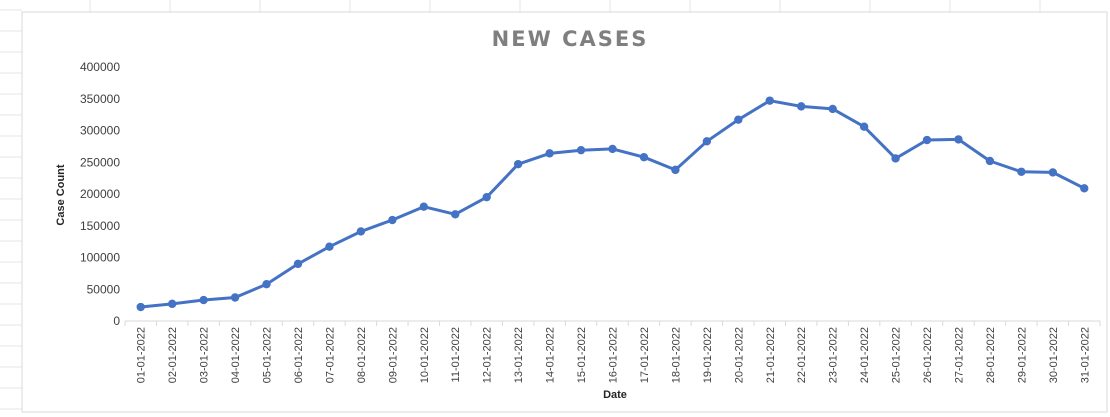  What do you see at coordinates (519, 355) in the screenshot?
I see `x-tick-label: 13-01-2022` at bounding box center [519, 355].